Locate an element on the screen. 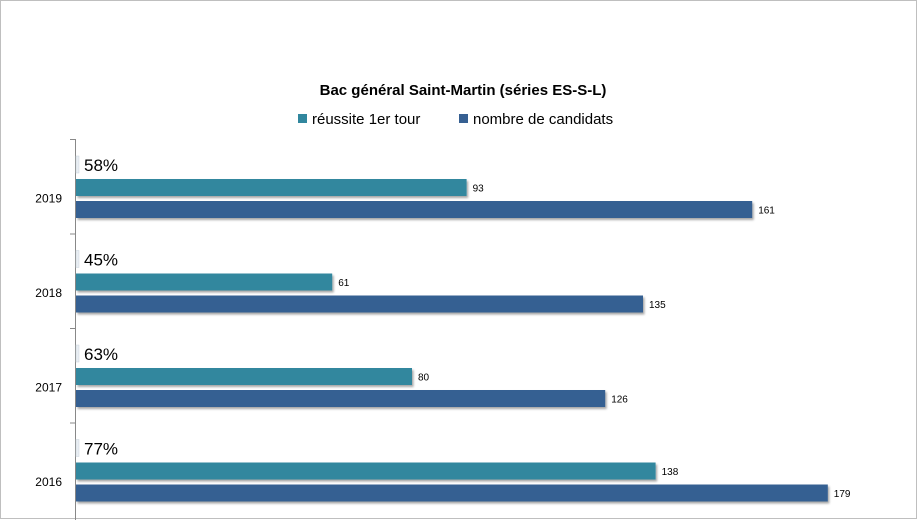 This screenshot has height=520, width=917. percentage-label: 77% is located at coordinates (101, 449).